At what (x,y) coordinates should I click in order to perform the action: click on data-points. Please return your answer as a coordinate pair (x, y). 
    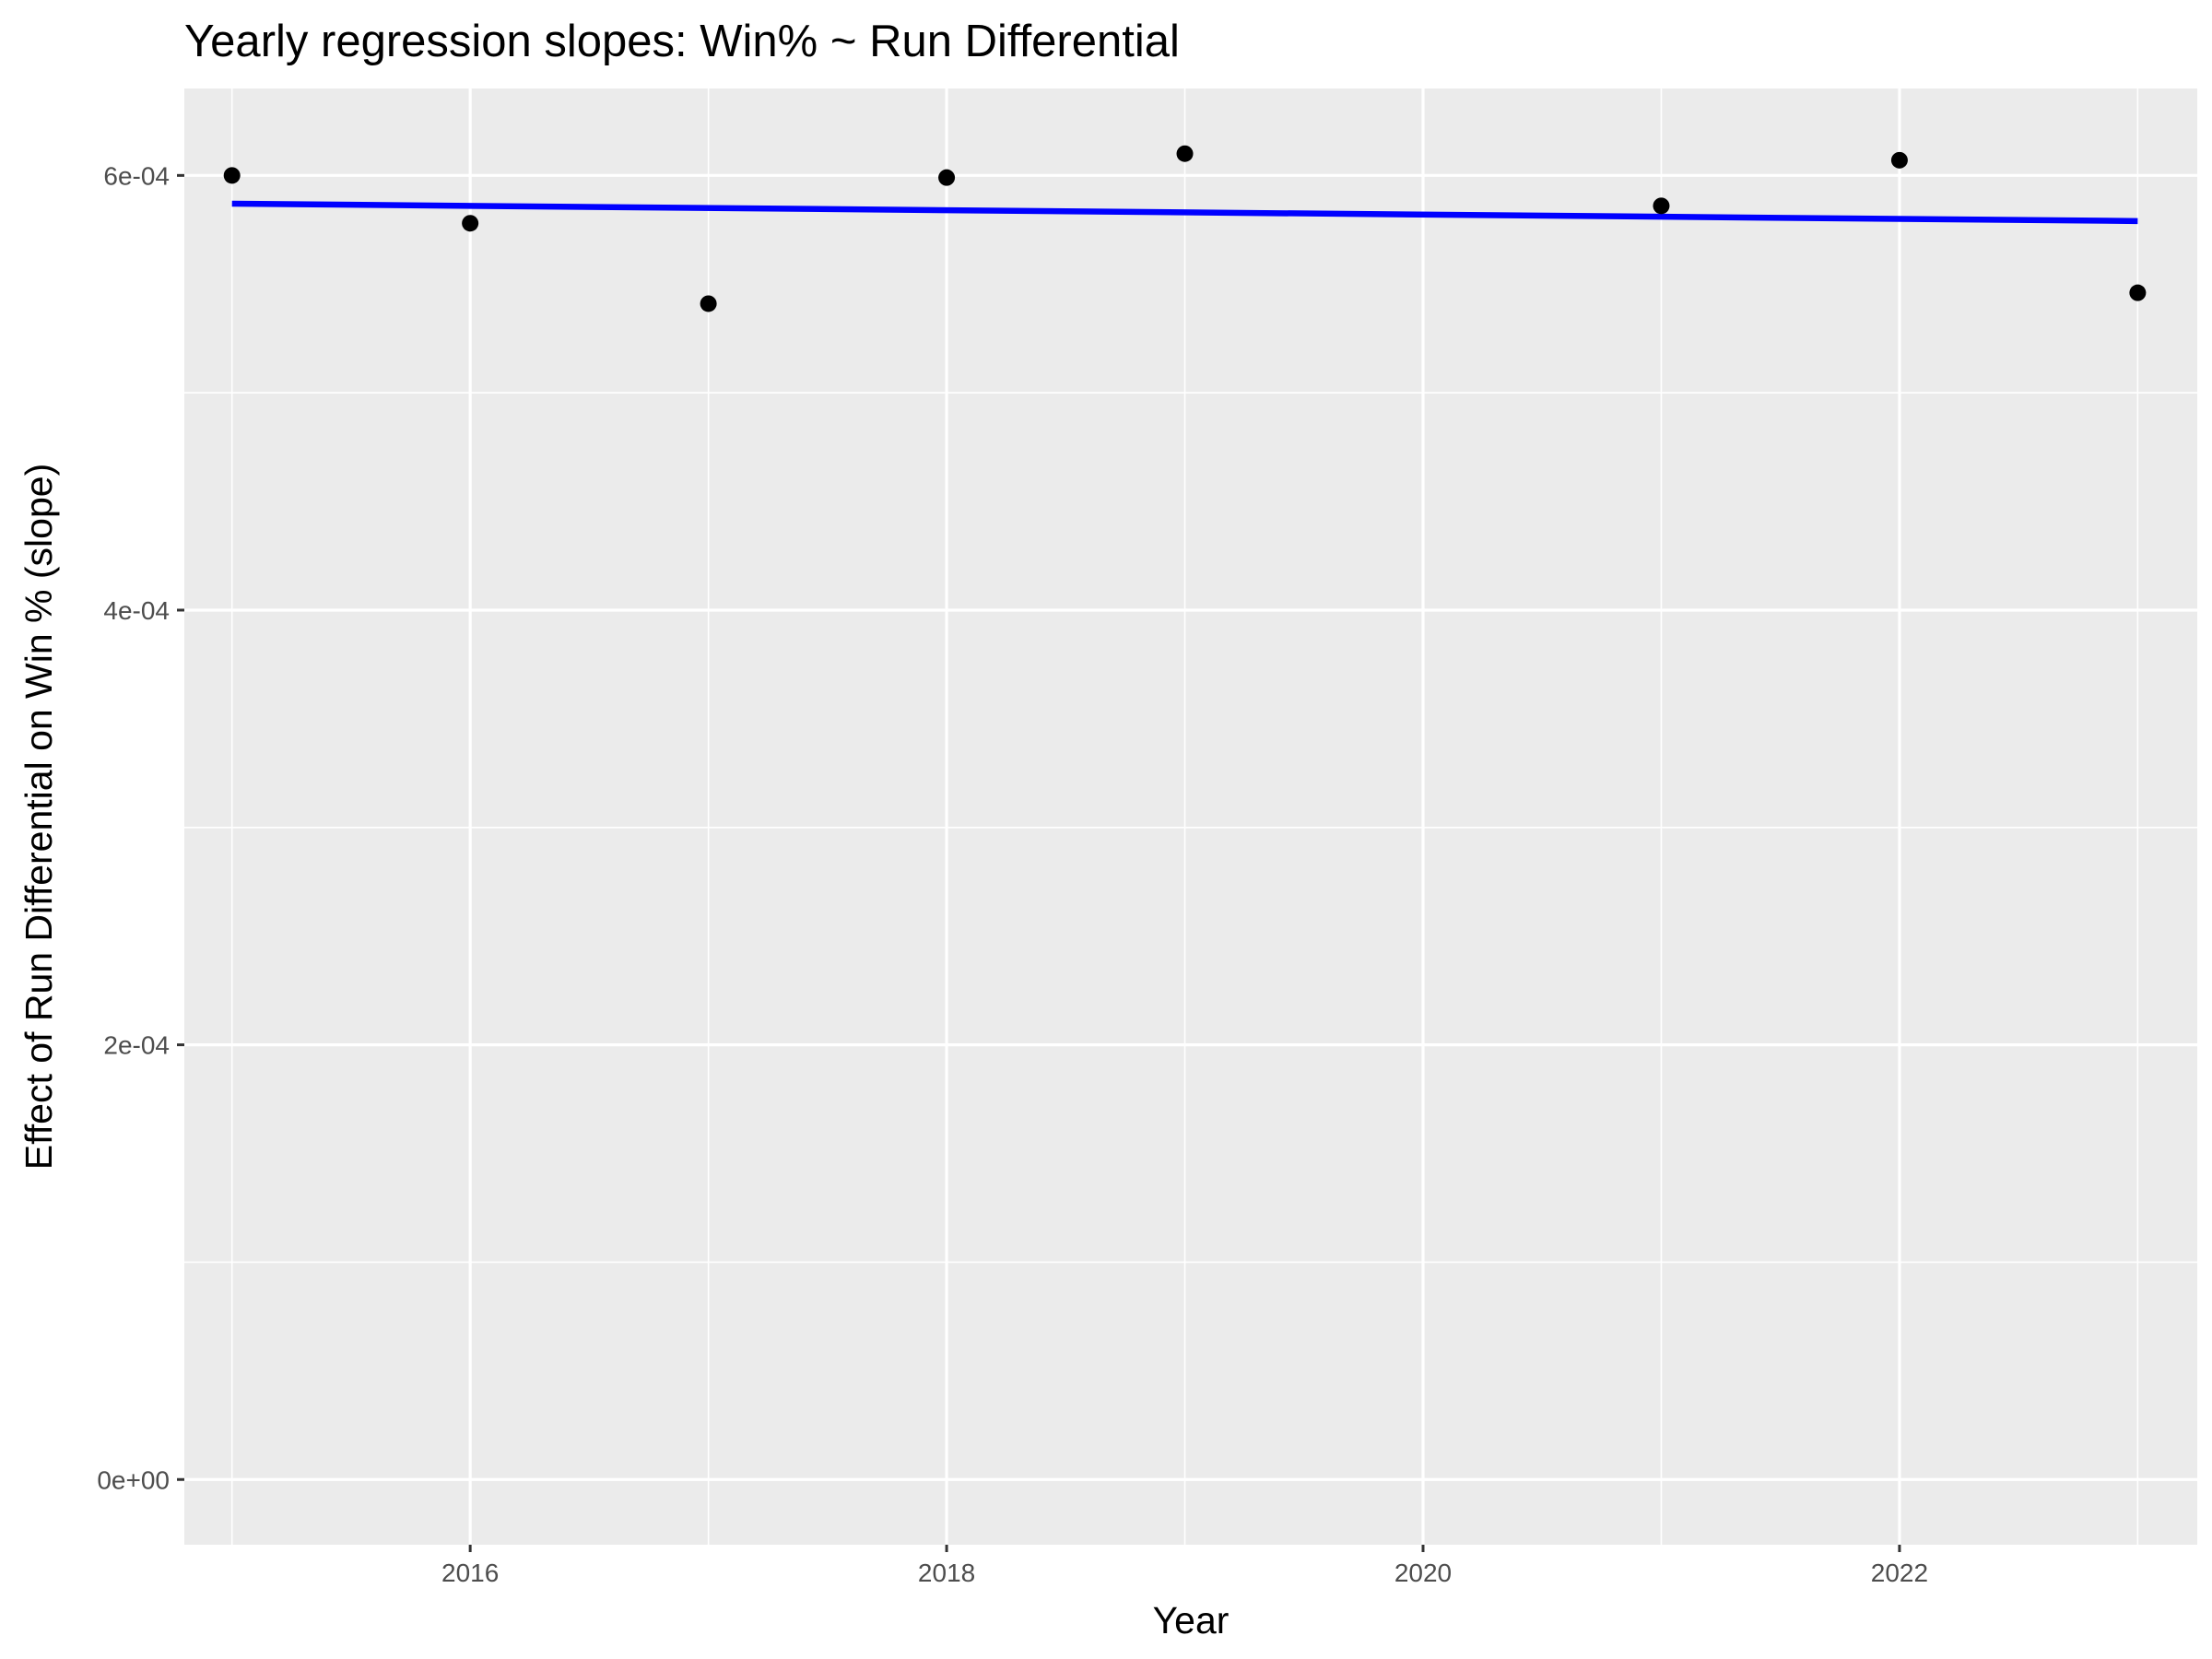
    Looking at the image, I should click on (1185, 228).